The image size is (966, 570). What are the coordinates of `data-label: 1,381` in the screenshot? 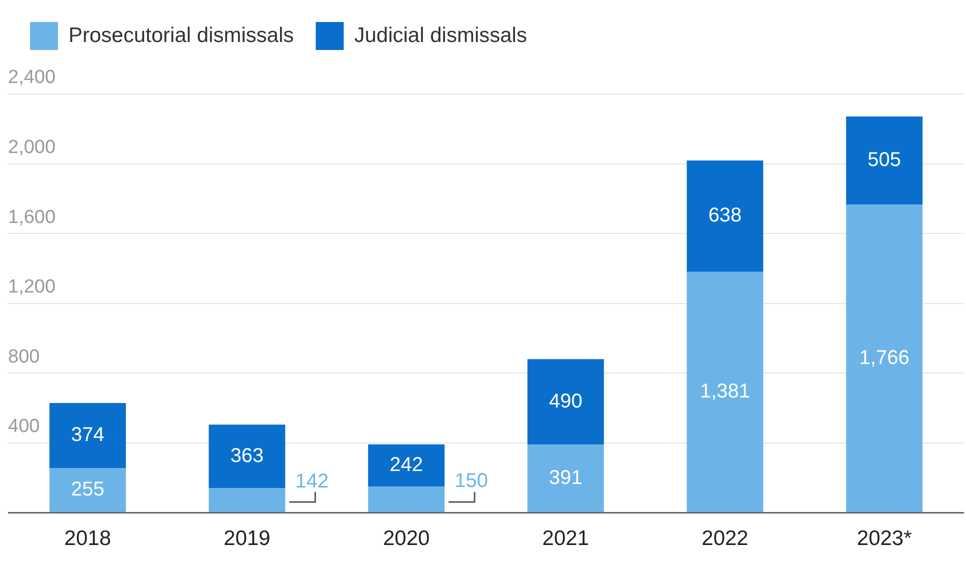 It's located at (725, 391).